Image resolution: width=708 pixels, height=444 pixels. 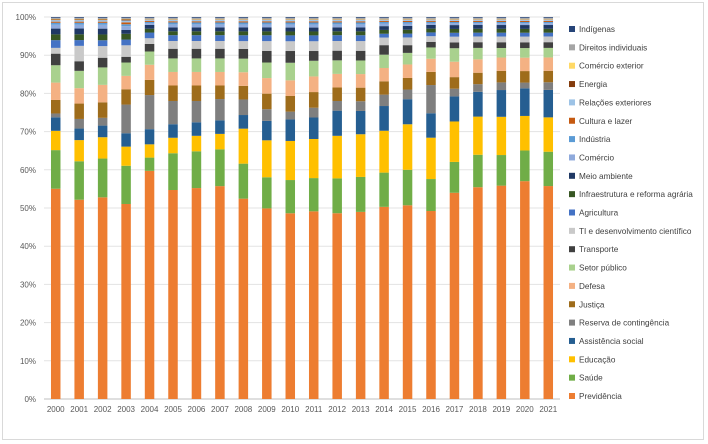 I want to click on y-tick-label: 30%, so click(x=28, y=284).